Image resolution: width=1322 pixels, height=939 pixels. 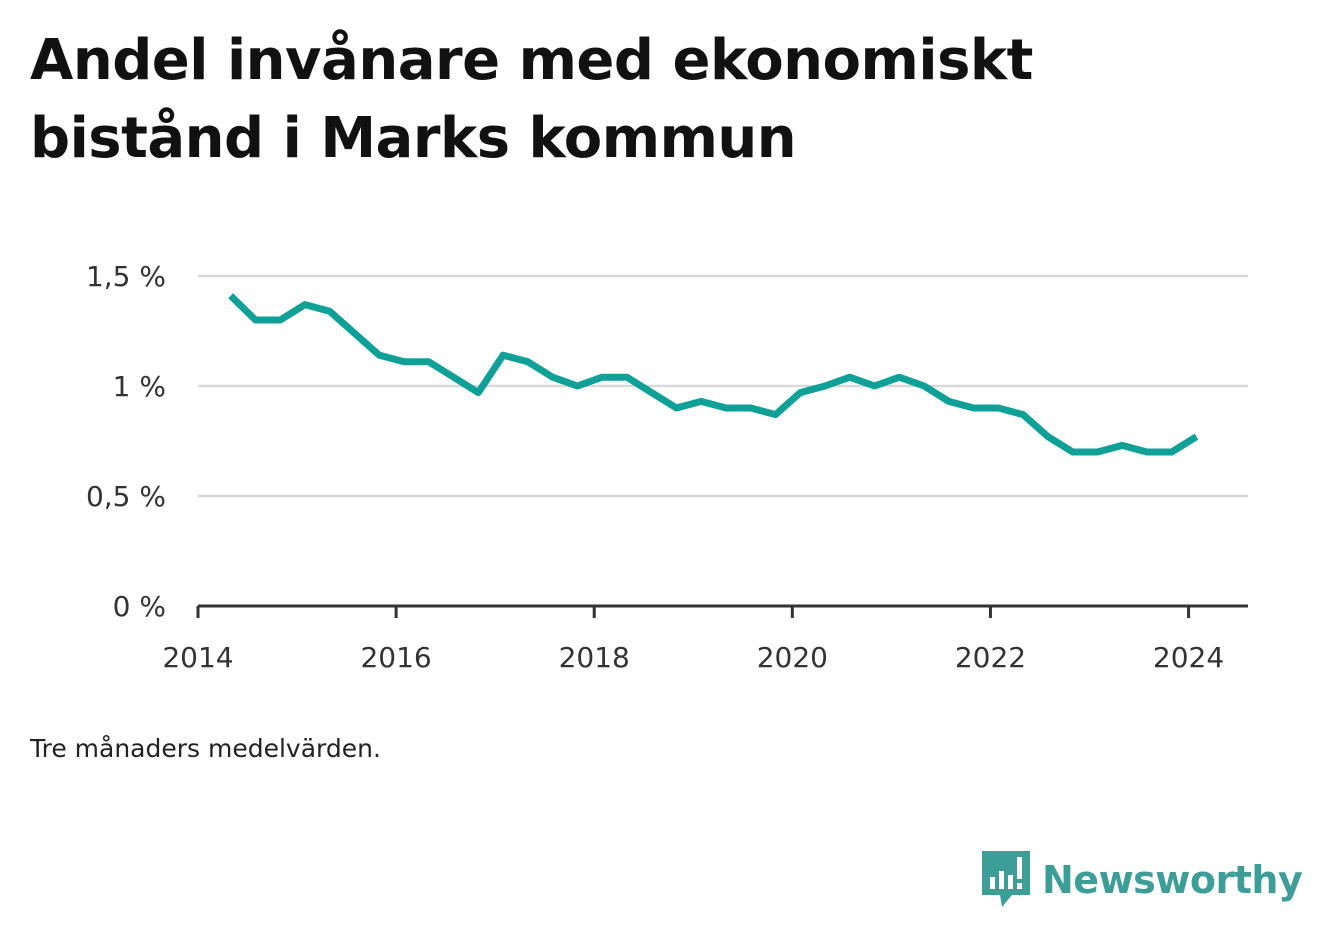 What do you see at coordinates (139, 606) in the screenshot?
I see `y-tick-label: 0 %` at bounding box center [139, 606].